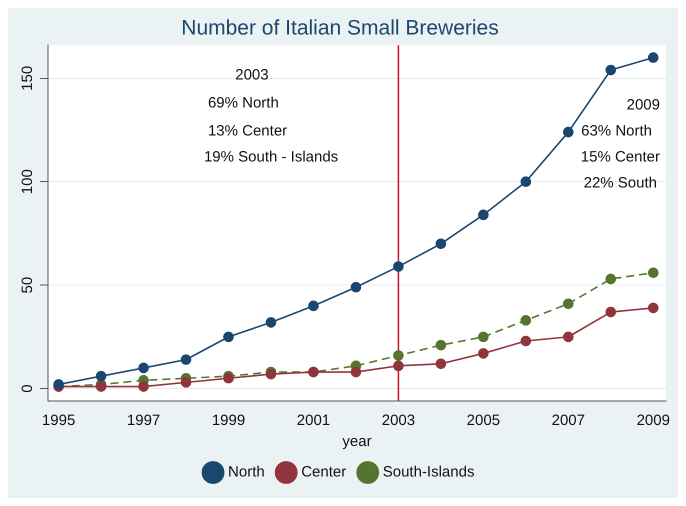 The image size is (686, 506). Describe the element at coordinates (27, 285) in the screenshot. I see `y-tick-label: 50` at that location.